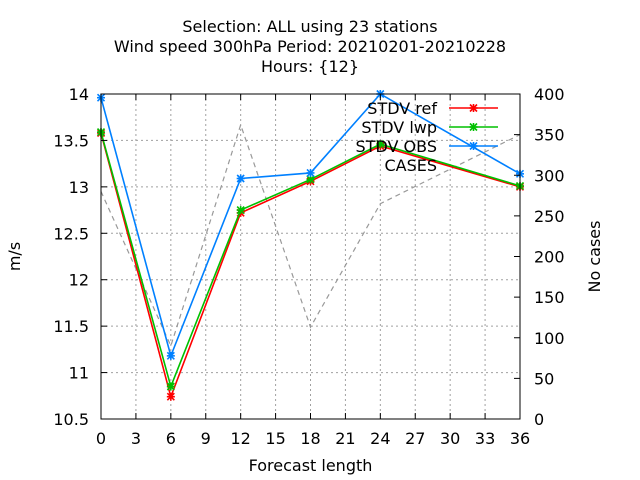 Image resolution: width=640 pixels, height=480 pixels. I want to click on x-tick-label: 6, so click(171, 438).